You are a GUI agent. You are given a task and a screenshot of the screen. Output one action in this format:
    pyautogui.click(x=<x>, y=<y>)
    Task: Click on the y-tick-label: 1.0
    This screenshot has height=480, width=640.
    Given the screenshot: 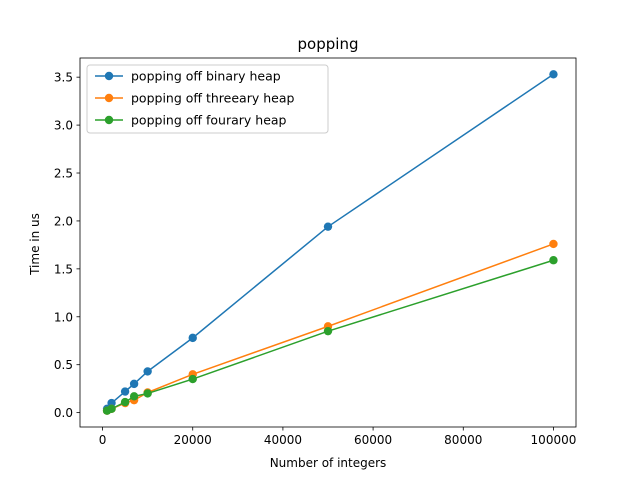 What is the action you would take?
    pyautogui.click(x=63, y=317)
    